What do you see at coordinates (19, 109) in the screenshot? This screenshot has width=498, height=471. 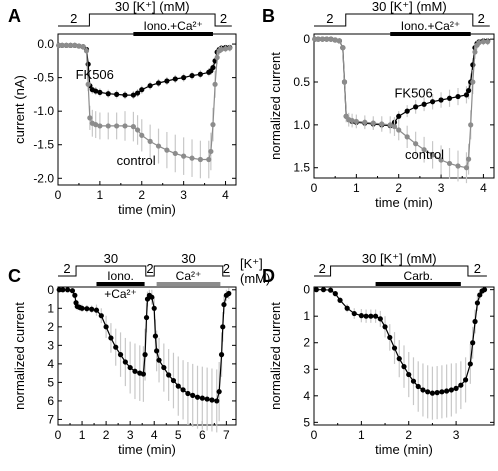 I see `y-axis-label: current (nA)` at bounding box center [19, 109].